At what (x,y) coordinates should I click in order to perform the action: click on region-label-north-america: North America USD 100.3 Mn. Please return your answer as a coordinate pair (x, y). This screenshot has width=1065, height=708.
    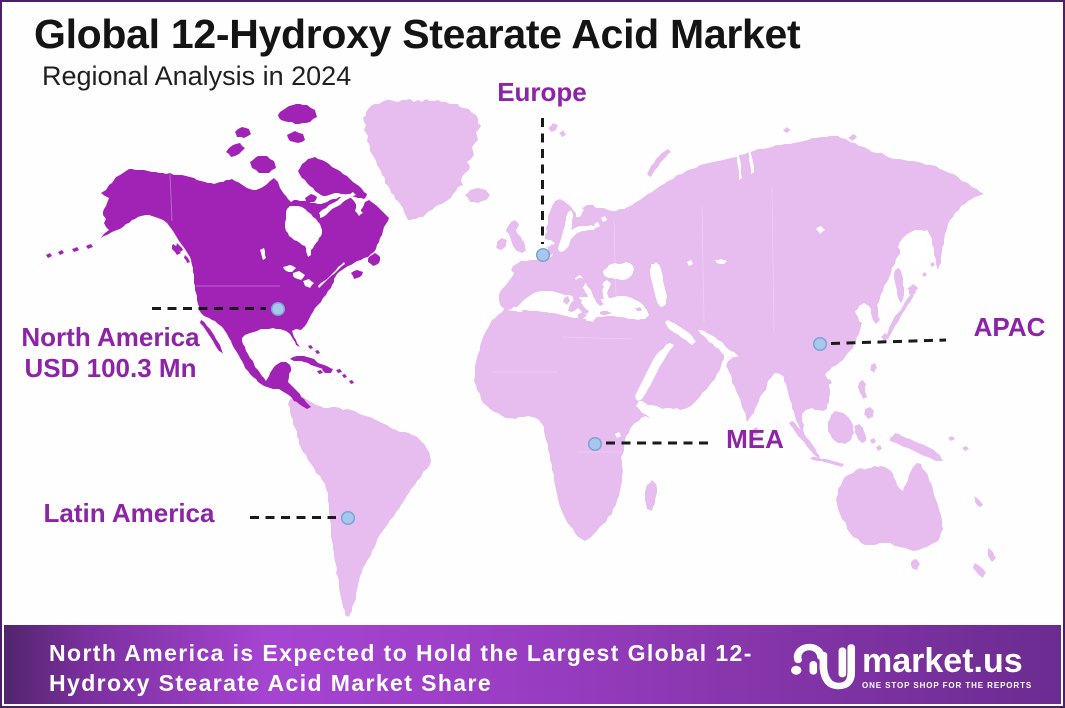
    Looking at the image, I should click on (110, 353).